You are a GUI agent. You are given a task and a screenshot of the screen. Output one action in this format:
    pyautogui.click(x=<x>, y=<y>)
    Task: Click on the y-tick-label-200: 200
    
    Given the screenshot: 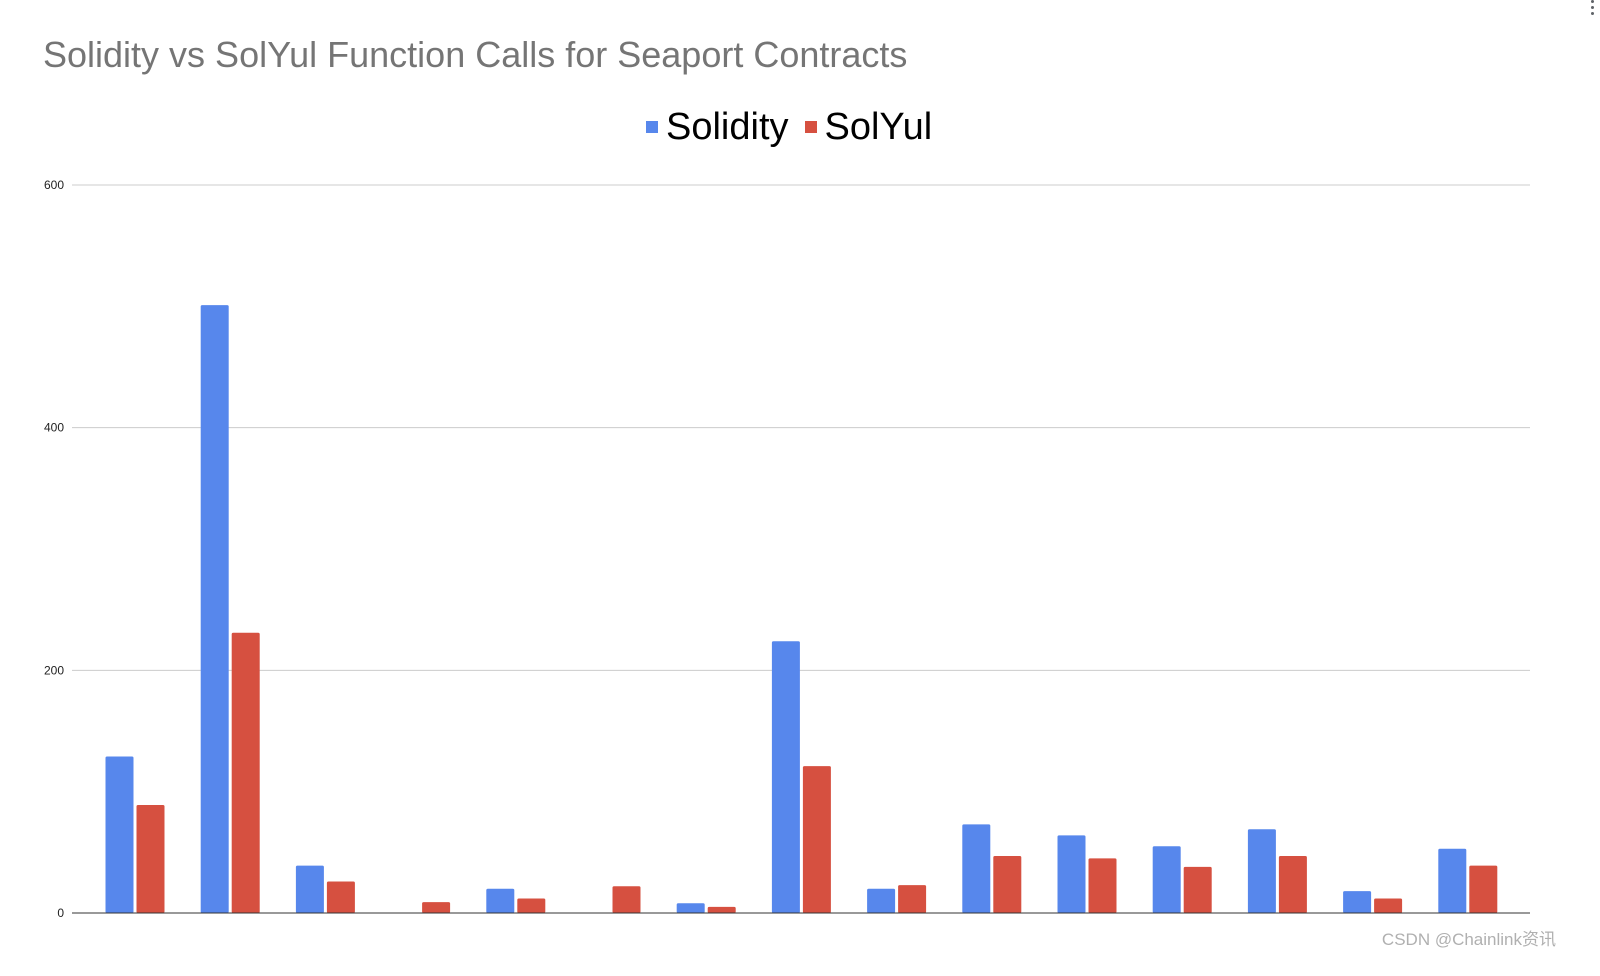 What is the action you would take?
    pyautogui.click(x=54, y=670)
    